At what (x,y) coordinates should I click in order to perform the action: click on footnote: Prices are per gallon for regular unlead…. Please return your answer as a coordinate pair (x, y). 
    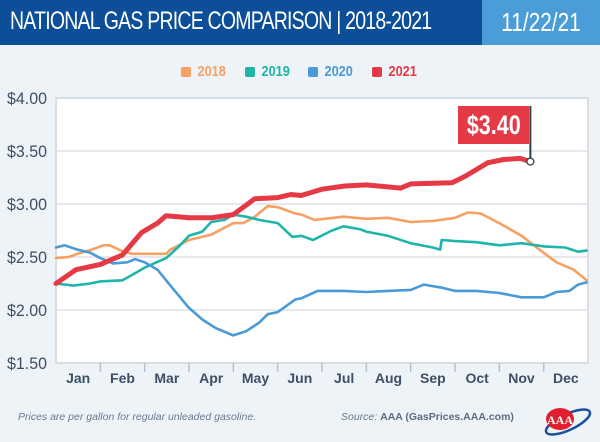
    Looking at the image, I should click on (137, 417).